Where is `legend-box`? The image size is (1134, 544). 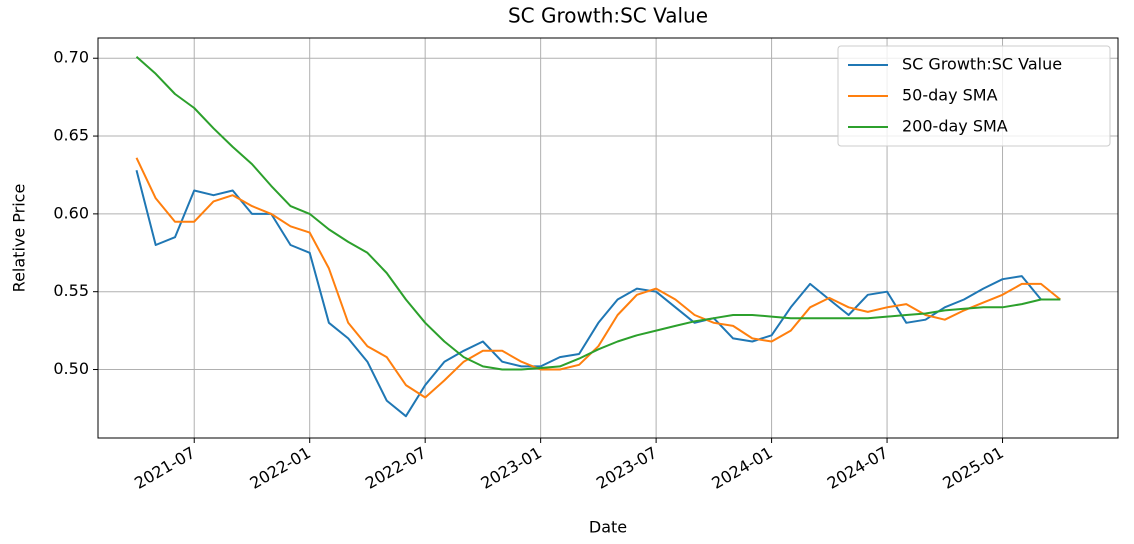 legend-box is located at coordinates (974, 96).